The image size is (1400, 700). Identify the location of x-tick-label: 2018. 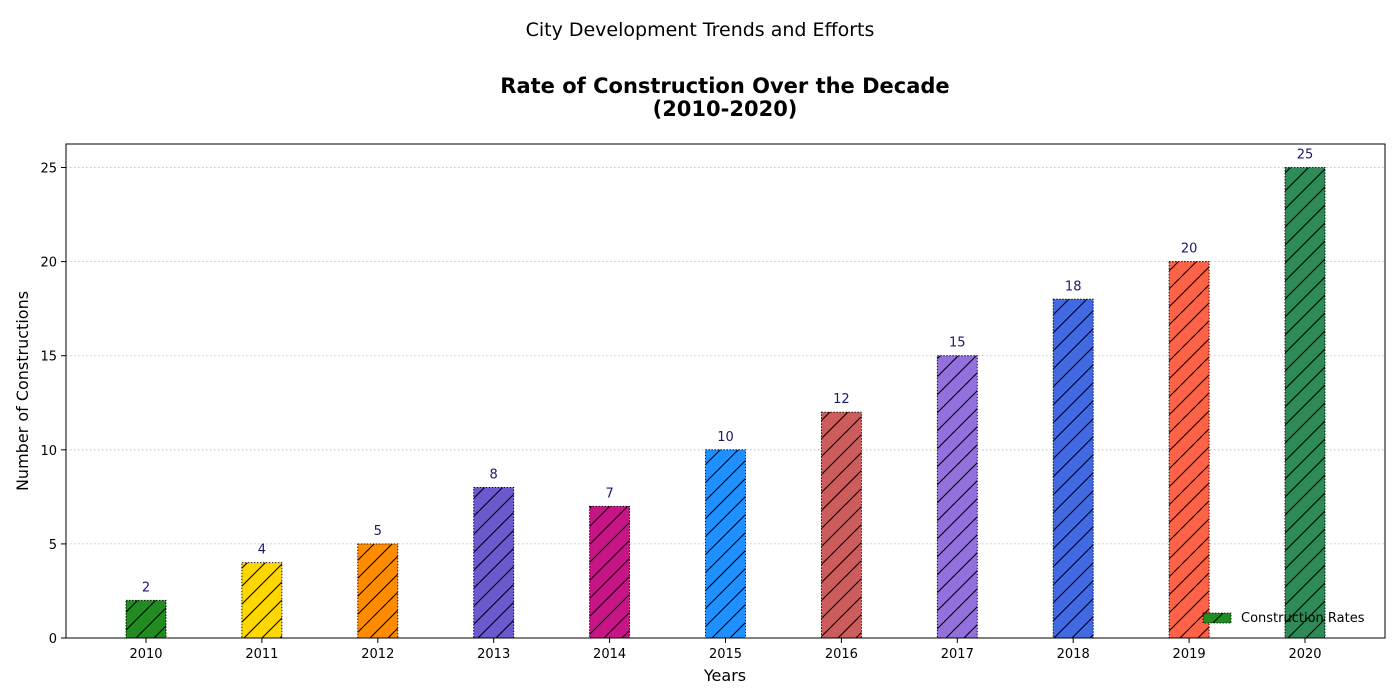
(1073, 654).